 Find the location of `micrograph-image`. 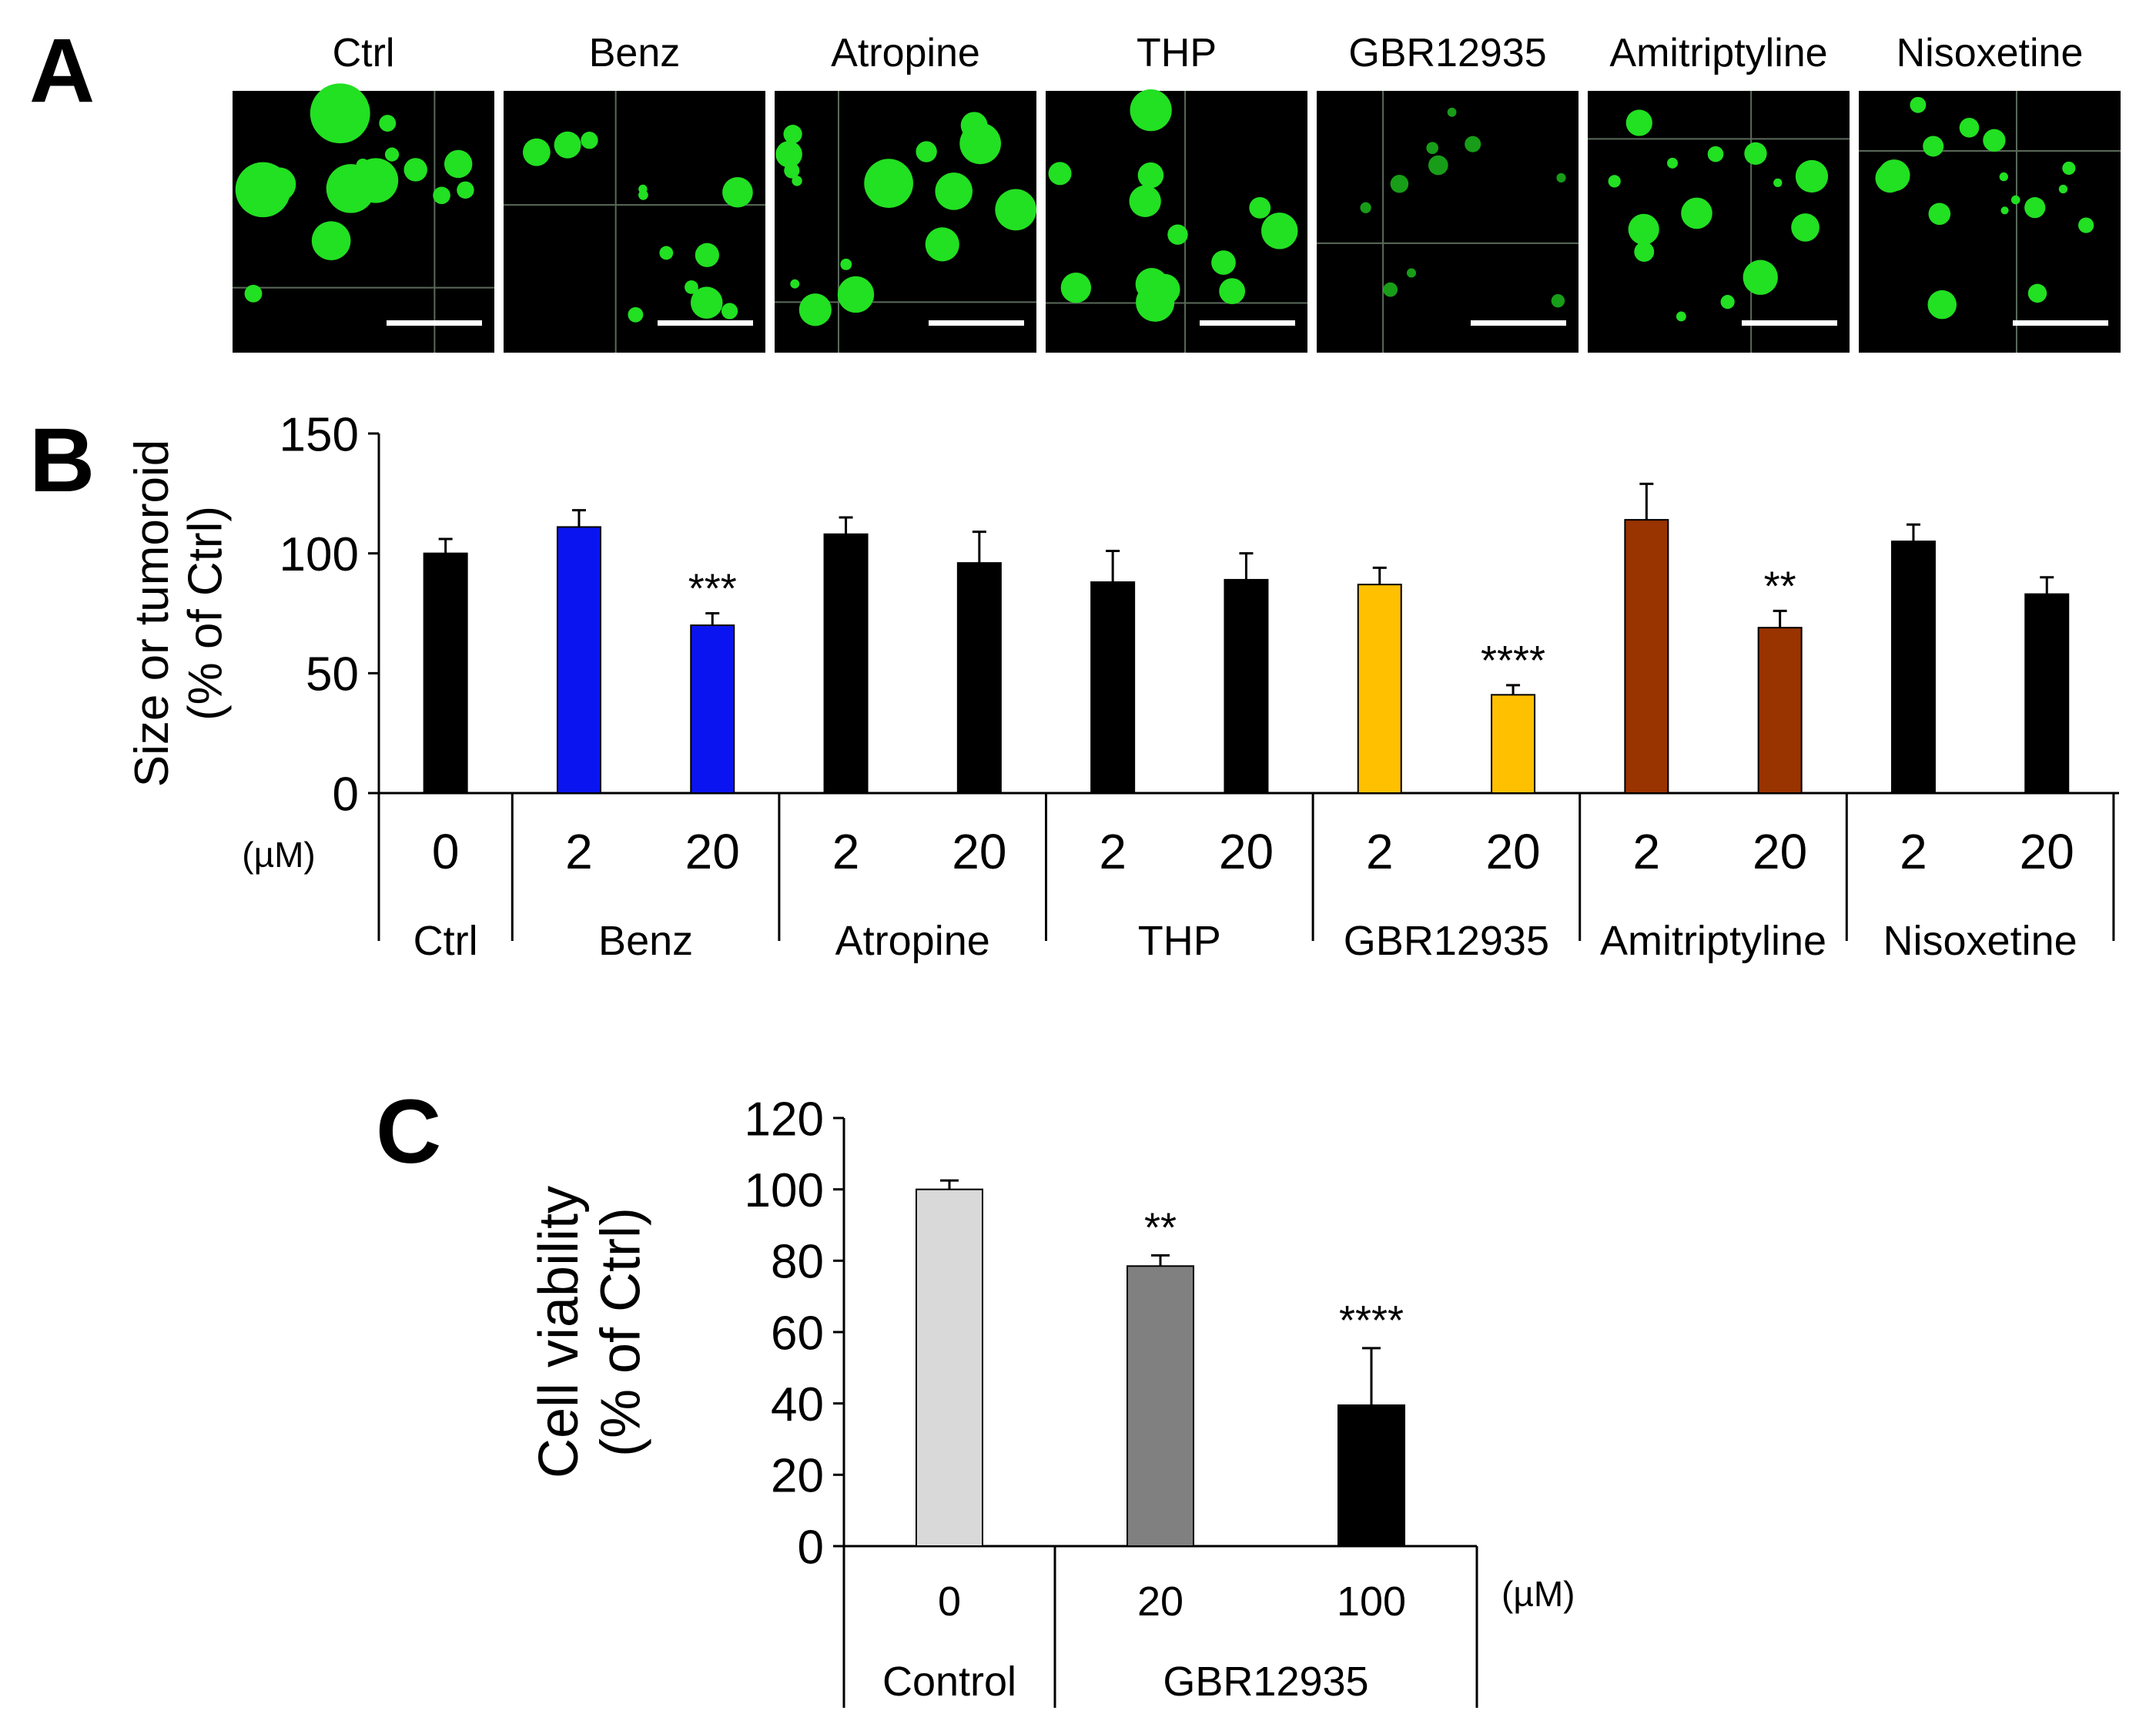

micrograph-image is located at coordinates (363, 222).